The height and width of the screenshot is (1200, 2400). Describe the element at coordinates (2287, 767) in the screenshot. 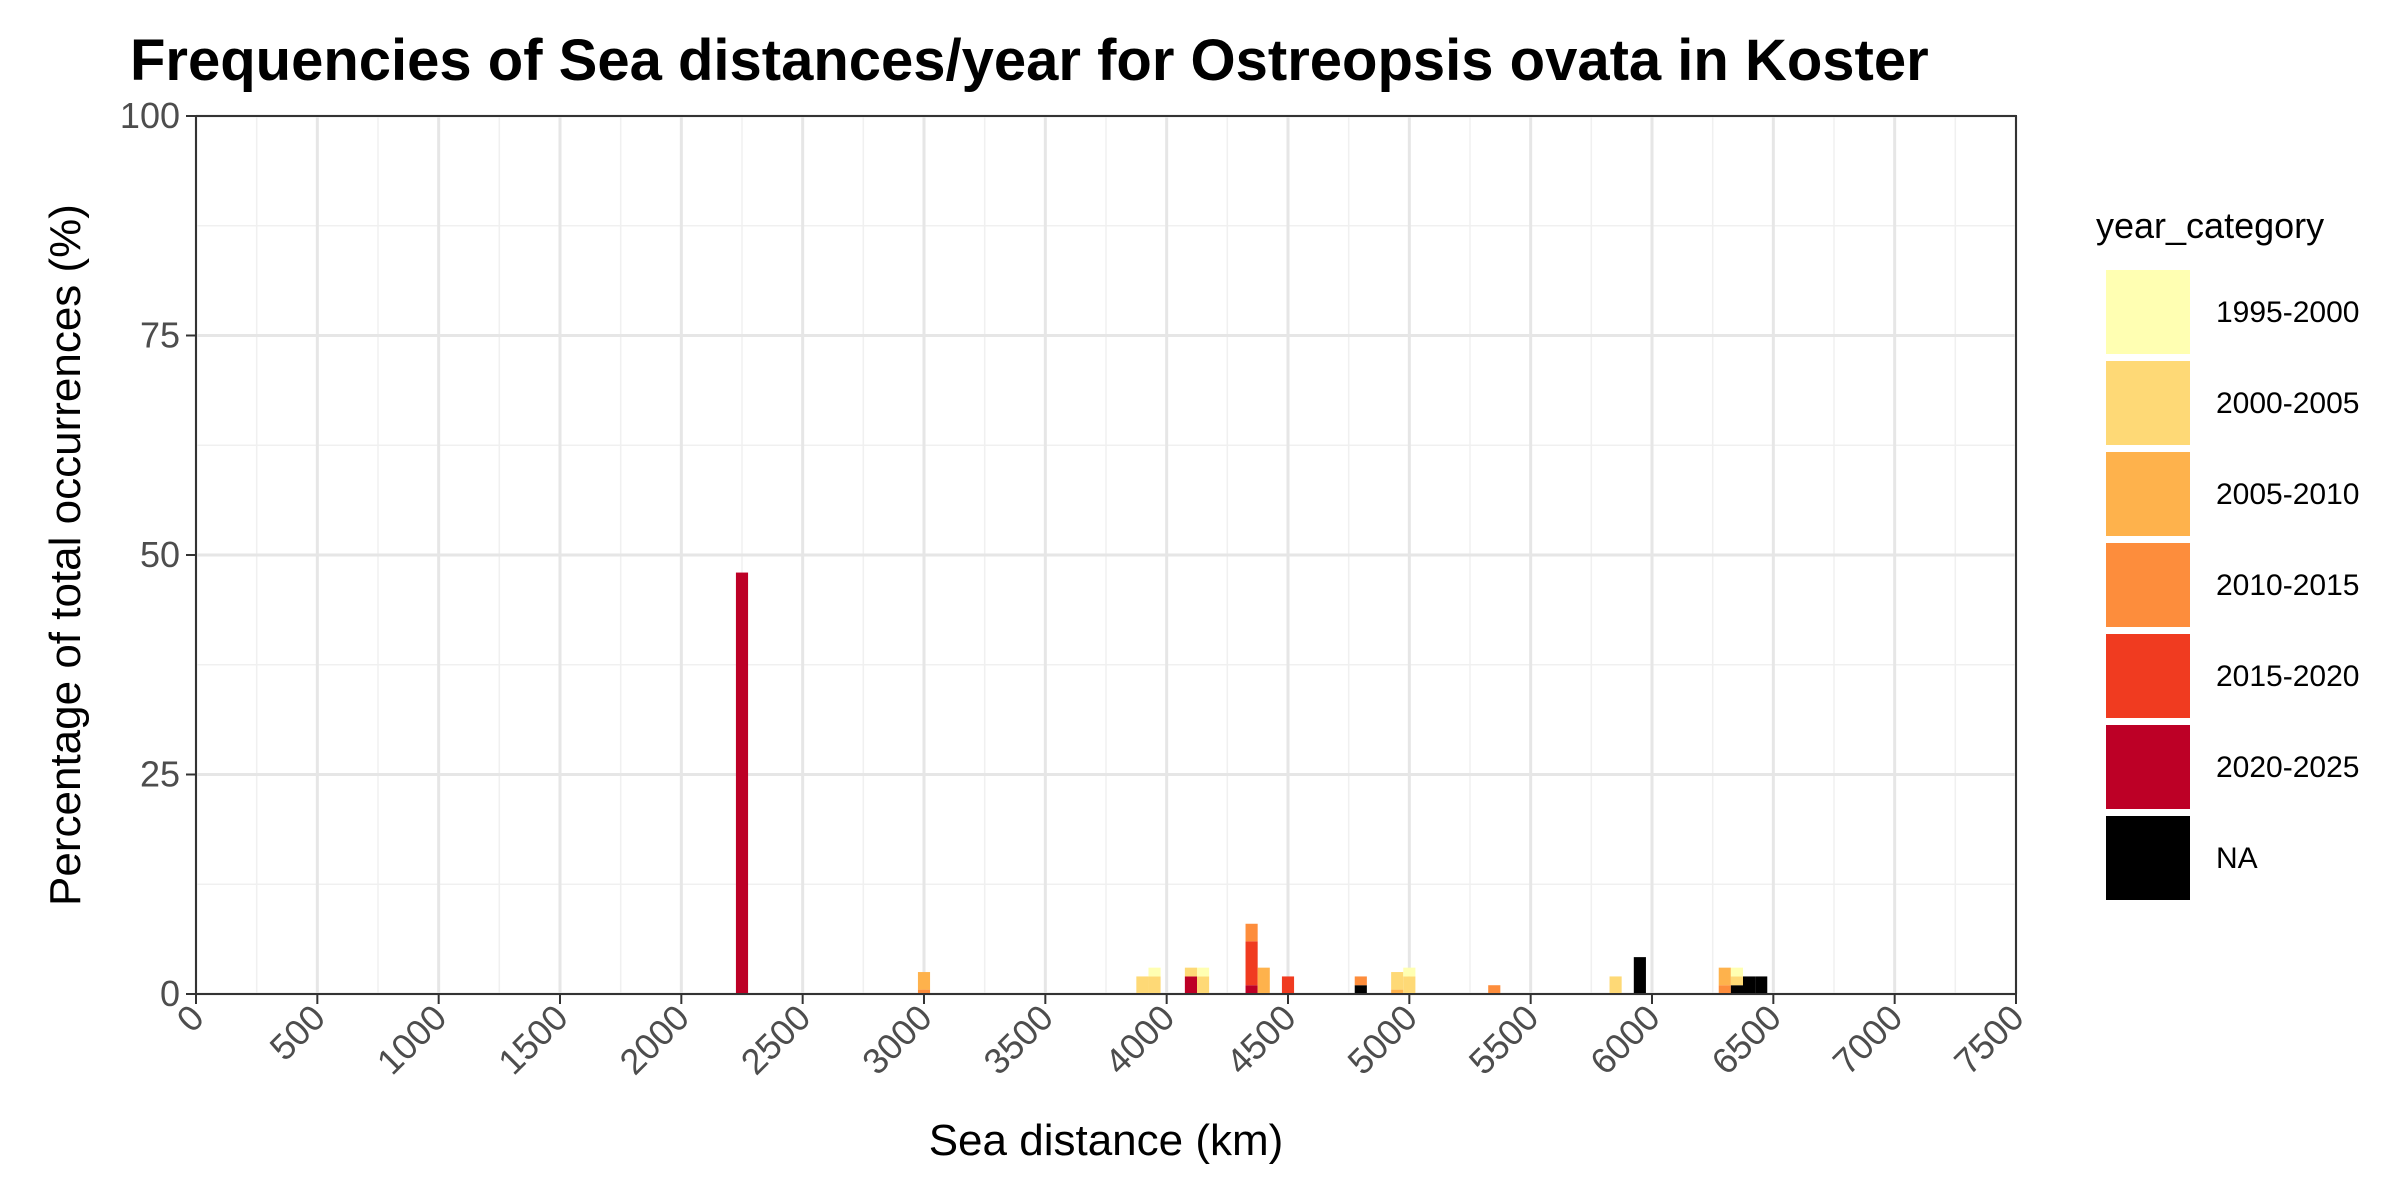

I see `legend-label: 2020-2025` at that location.